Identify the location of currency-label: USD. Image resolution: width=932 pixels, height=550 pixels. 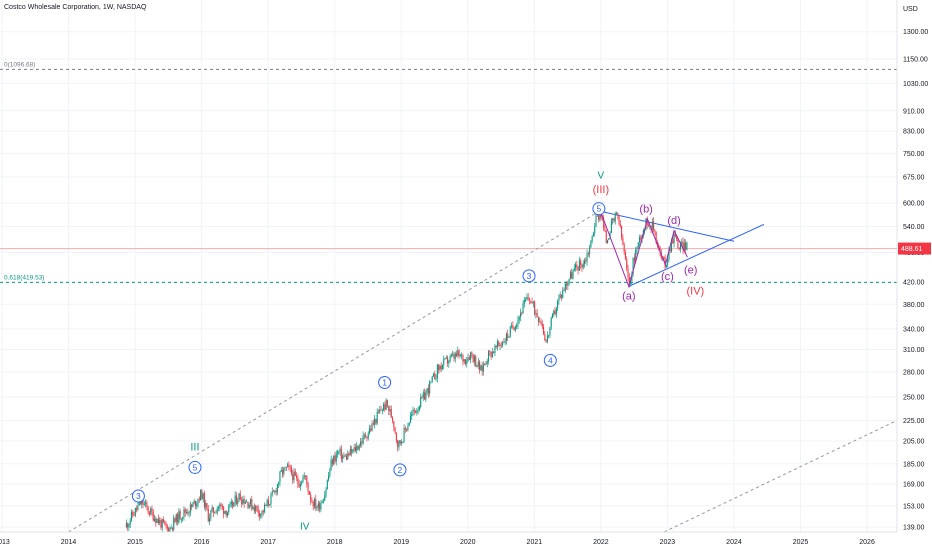
(910, 9).